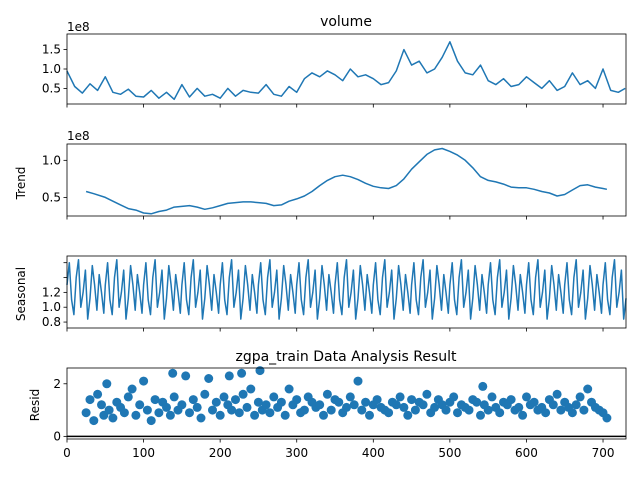  What do you see at coordinates (57, 384) in the screenshot?
I see `y-tick-label: 2` at bounding box center [57, 384].